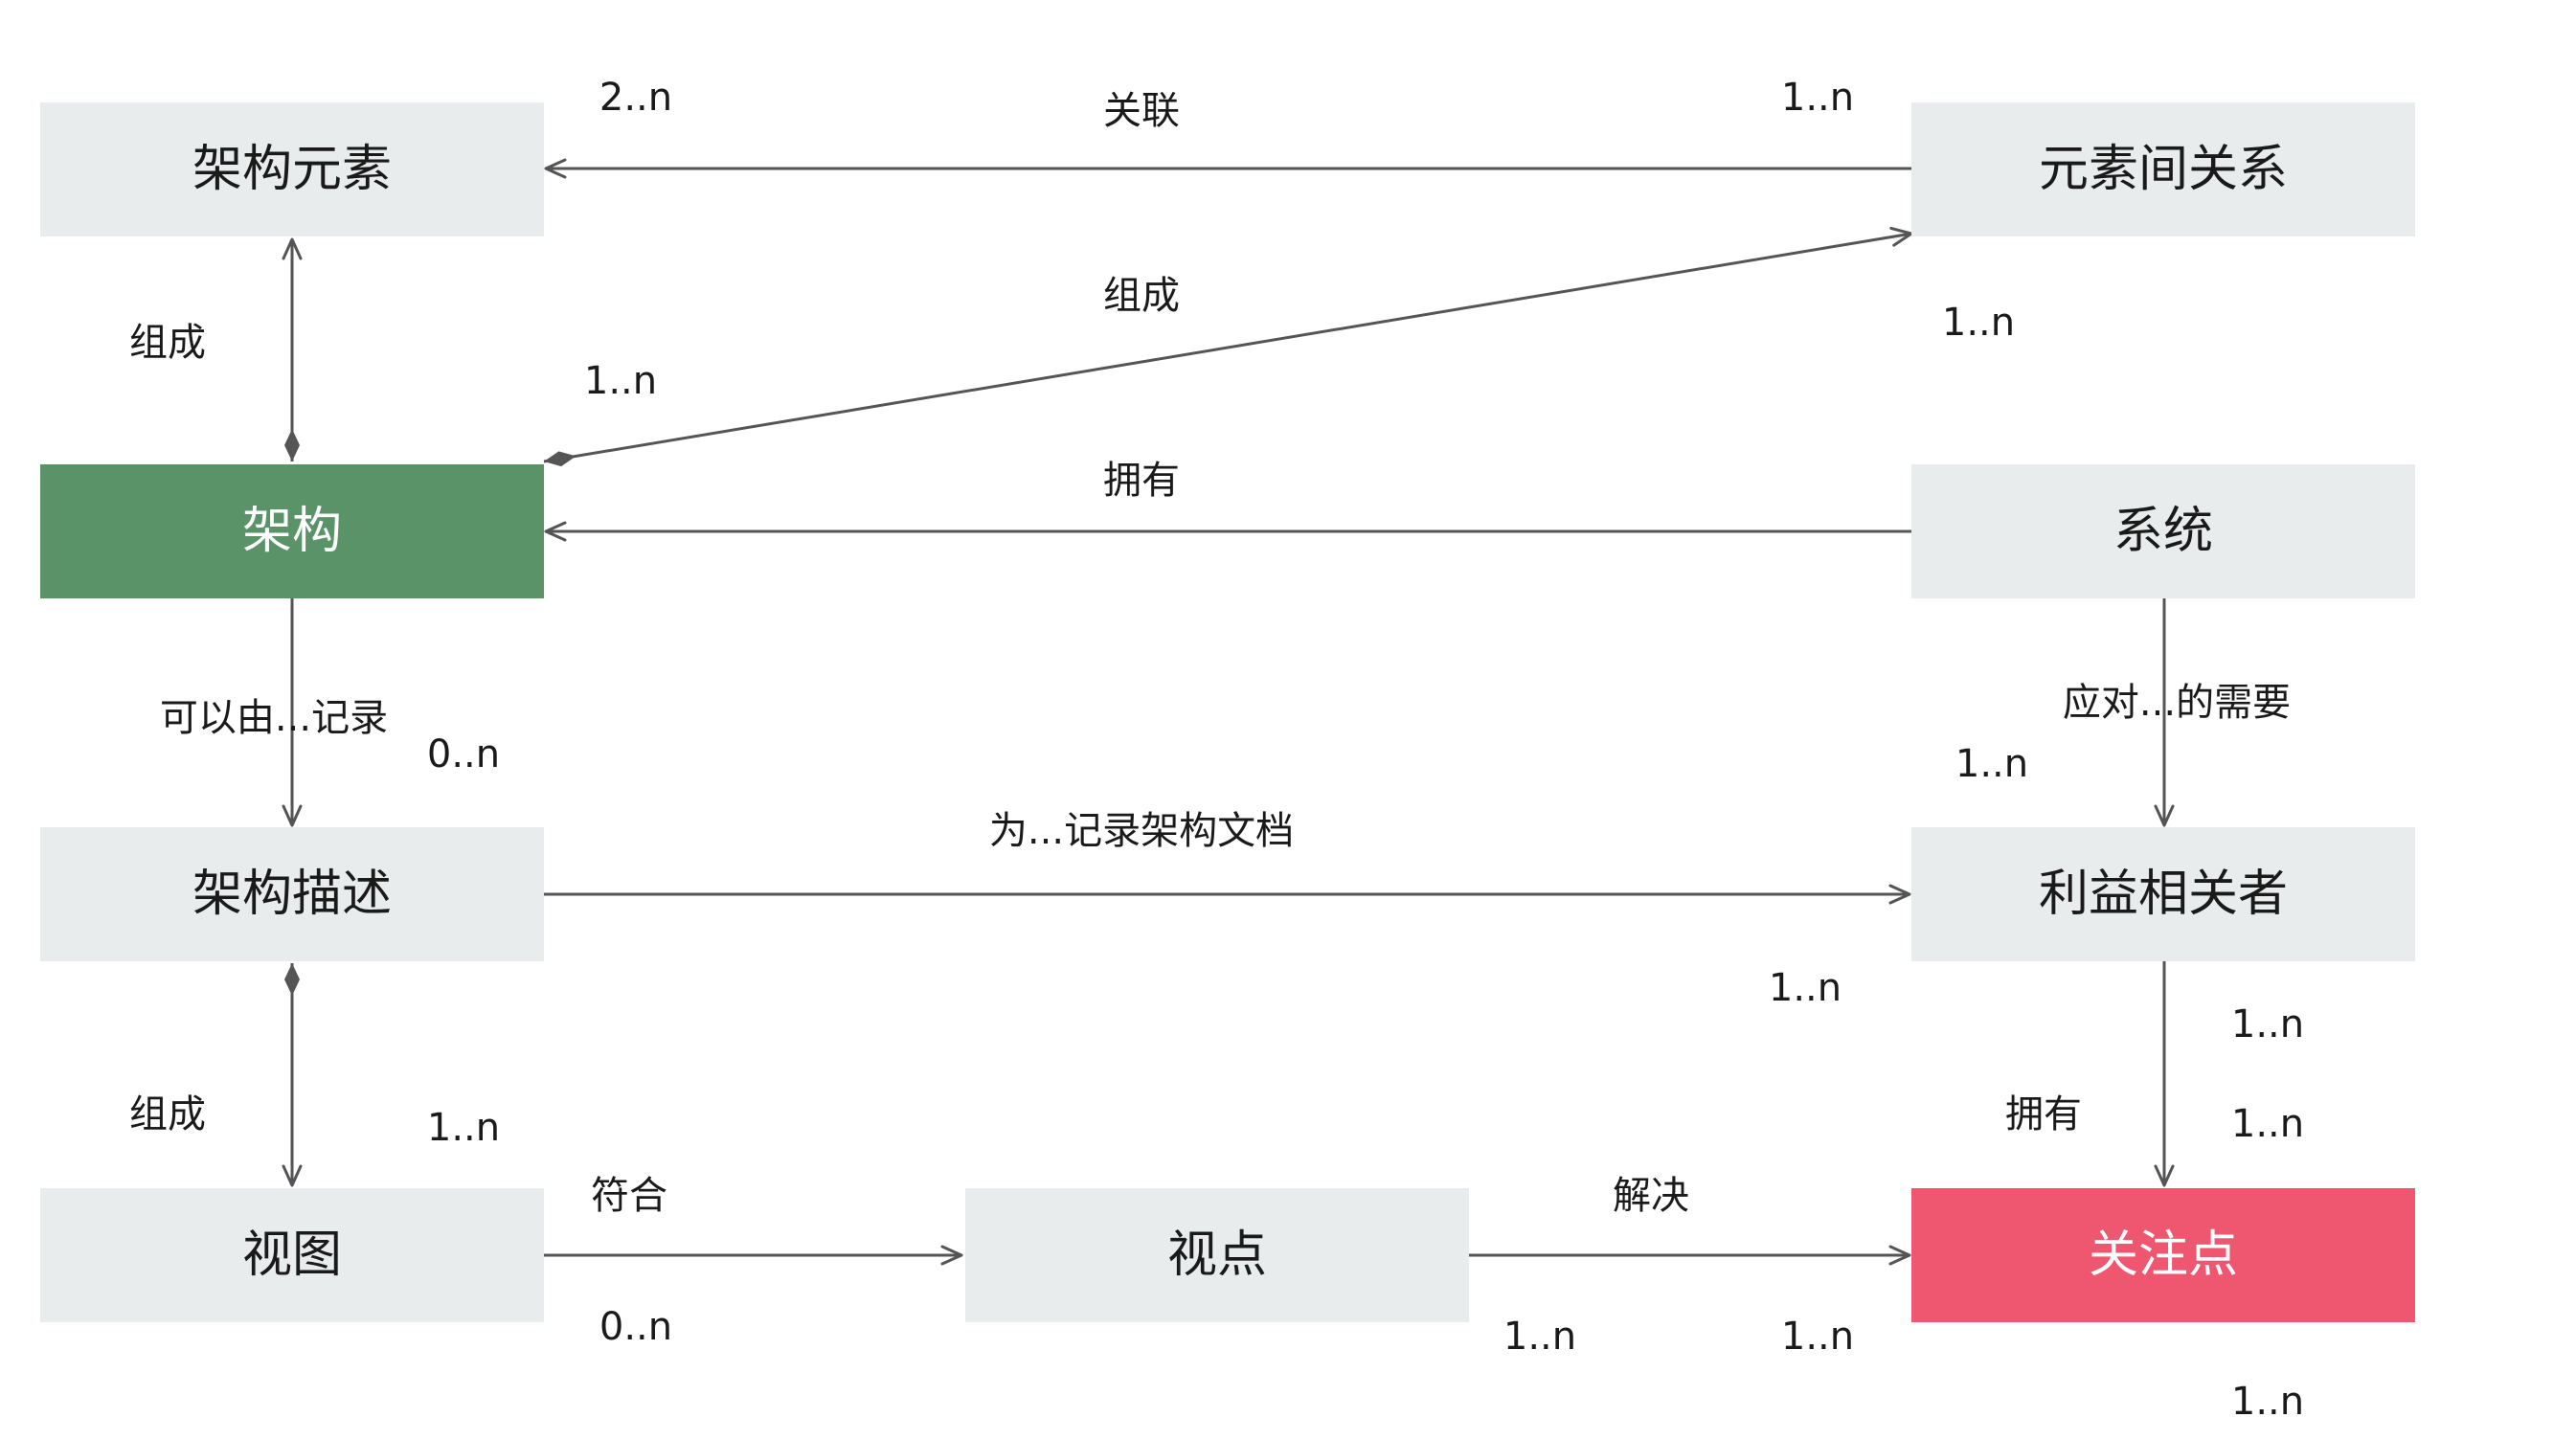 The width and height of the screenshot is (2576, 1440). I want to click on node-stakeholder: 利益相关者, so click(2163, 894).